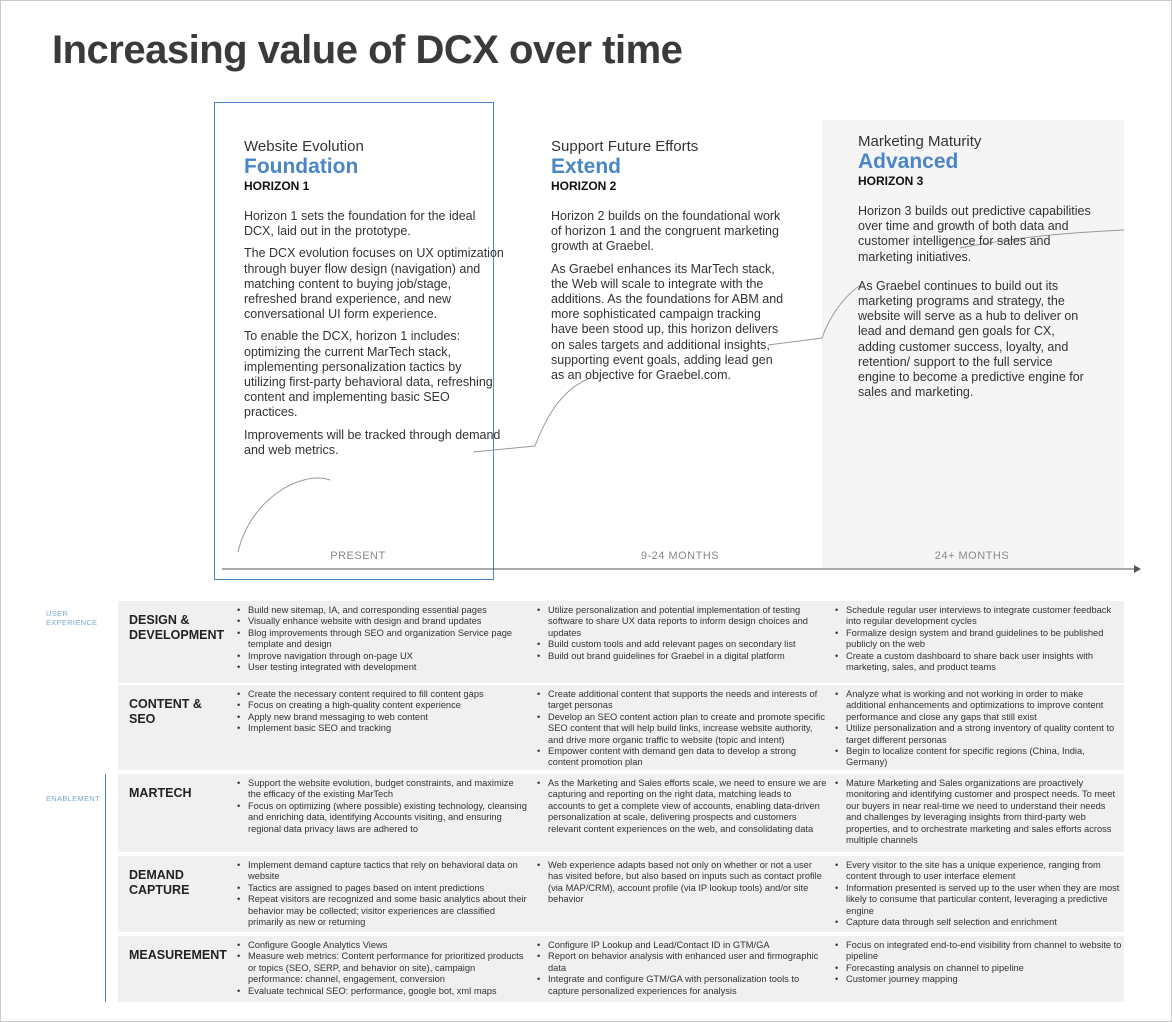 This screenshot has width=1172, height=1022. What do you see at coordinates (159, 890) in the screenshot?
I see `row-label-line: CAPTURE` at bounding box center [159, 890].